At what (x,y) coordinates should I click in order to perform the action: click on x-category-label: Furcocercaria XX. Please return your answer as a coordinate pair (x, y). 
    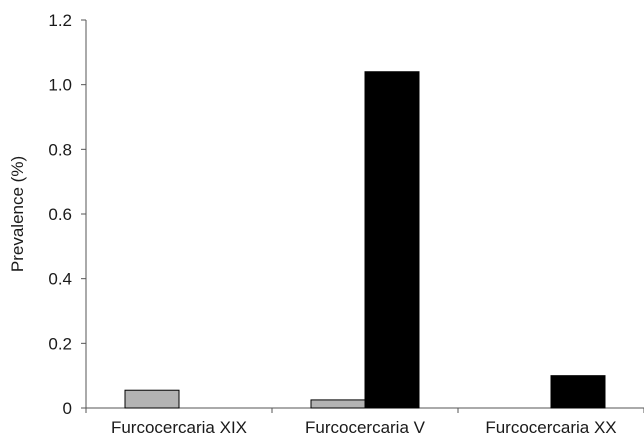
    Looking at the image, I should click on (550, 426).